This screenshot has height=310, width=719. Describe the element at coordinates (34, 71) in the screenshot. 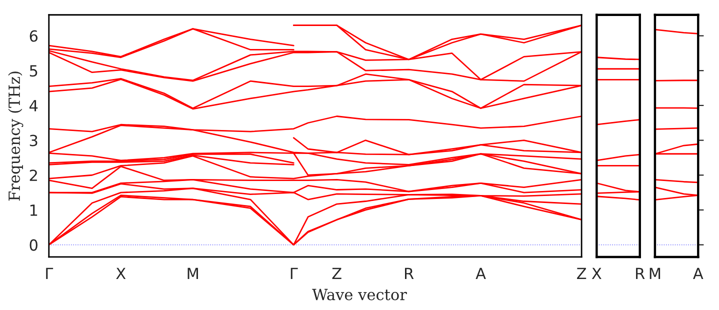

I see `y-tick-label: 5` at that location.